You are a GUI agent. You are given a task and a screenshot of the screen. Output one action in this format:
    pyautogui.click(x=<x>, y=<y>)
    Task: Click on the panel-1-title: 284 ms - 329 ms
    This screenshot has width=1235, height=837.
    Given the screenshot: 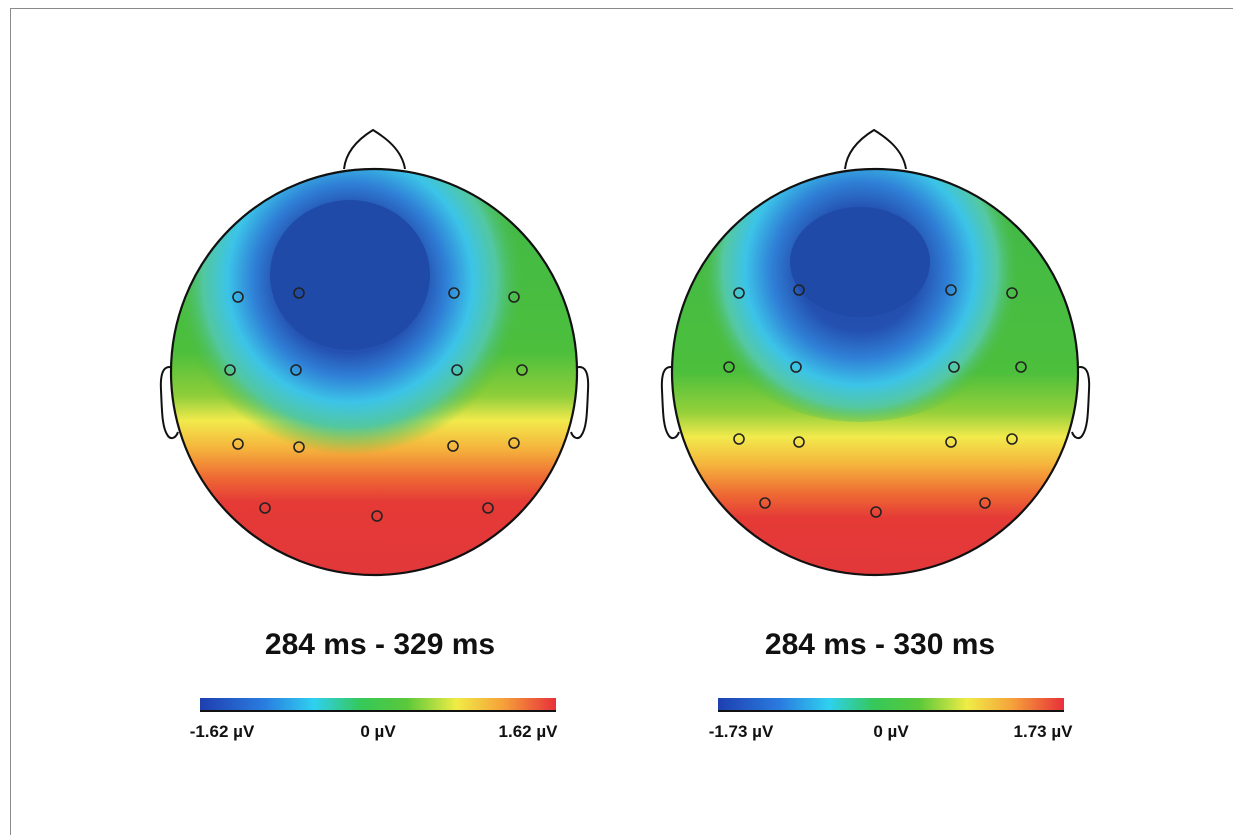 What is the action you would take?
    pyautogui.click(x=380, y=644)
    